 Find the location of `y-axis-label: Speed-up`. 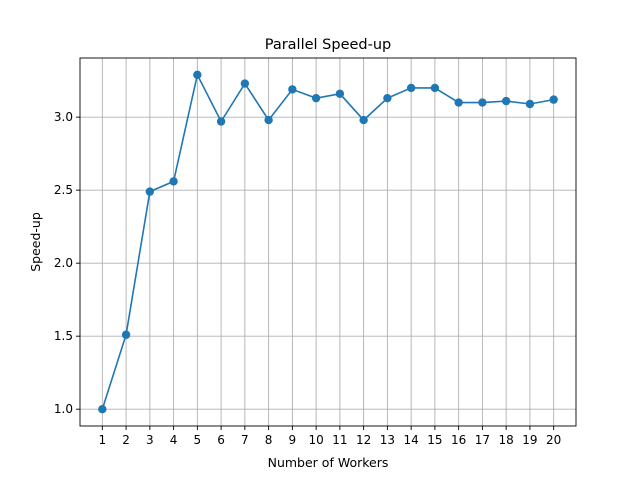

y-axis-label: Speed-up is located at coordinates (35, 242).